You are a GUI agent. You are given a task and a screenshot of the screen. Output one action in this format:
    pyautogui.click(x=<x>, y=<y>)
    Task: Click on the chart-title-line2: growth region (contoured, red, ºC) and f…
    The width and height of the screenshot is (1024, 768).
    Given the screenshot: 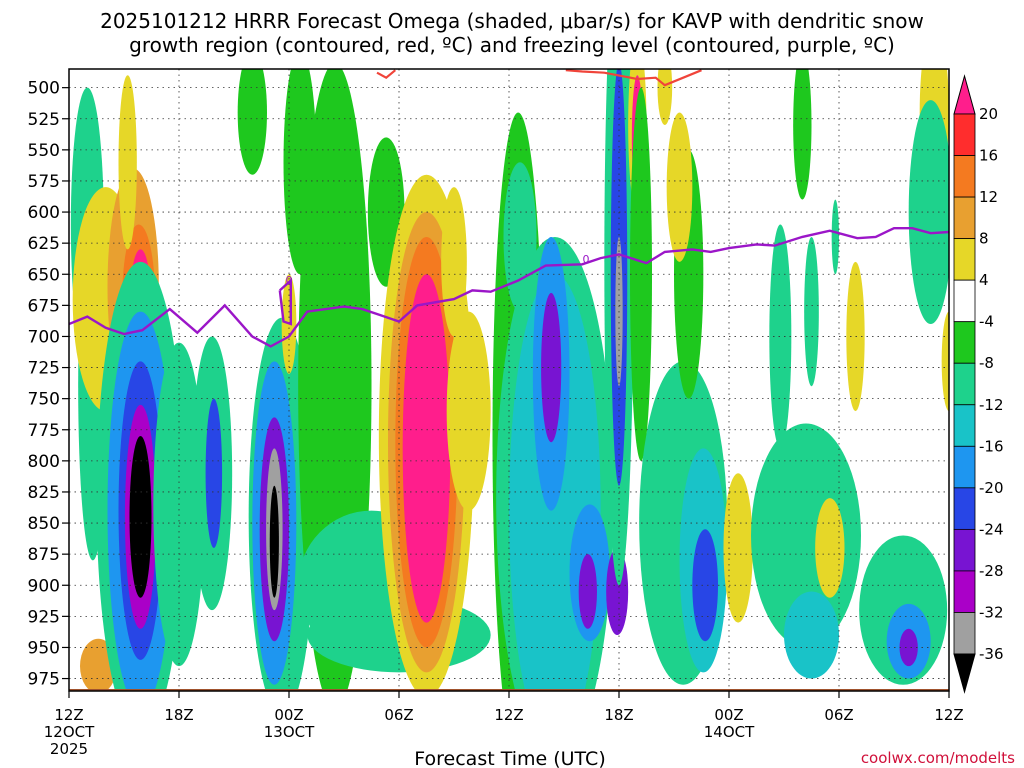 What is the action you would take?
    pyautogui.click(x=512, y=45)
    